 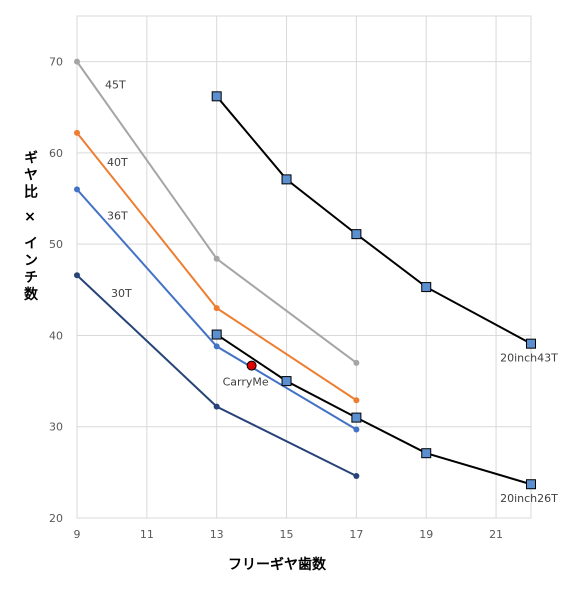 I want to click on x-tick-label: 21, so click(x=496, y=534).